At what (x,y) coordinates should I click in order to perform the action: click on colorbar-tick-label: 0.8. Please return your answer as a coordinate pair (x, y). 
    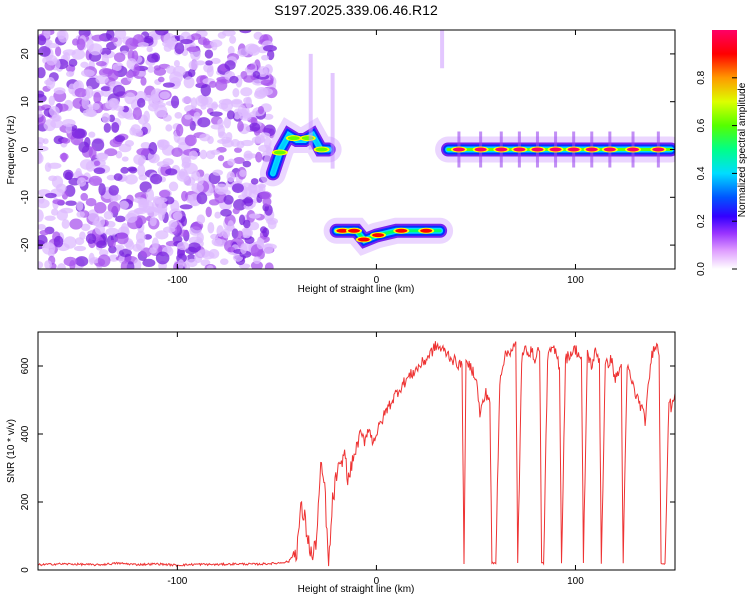
    Looking at the image, I should click on (701, 77).